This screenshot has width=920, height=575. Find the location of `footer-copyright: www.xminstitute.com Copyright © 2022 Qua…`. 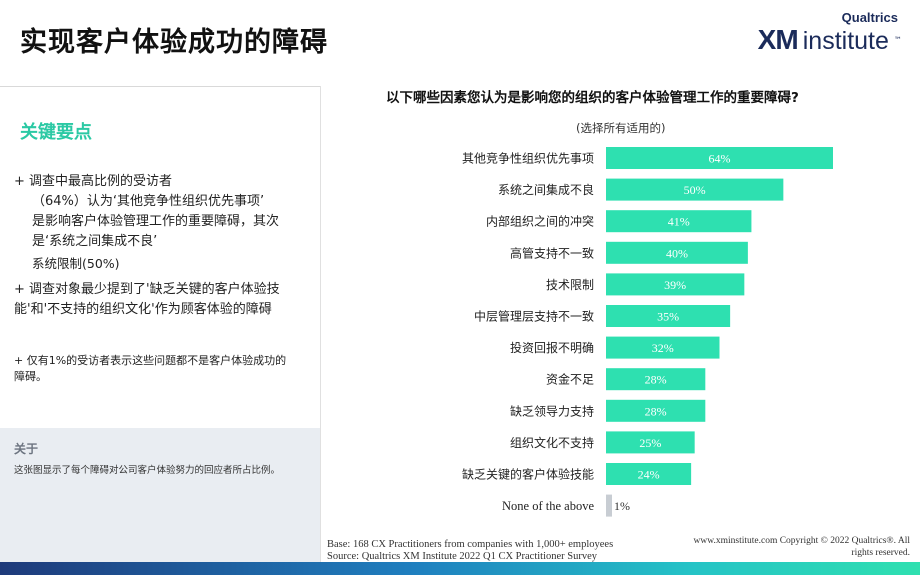

footer-copyright: www.xminstitute.com Copyright © 2022 Qua… is located at coordinates (797, 547).